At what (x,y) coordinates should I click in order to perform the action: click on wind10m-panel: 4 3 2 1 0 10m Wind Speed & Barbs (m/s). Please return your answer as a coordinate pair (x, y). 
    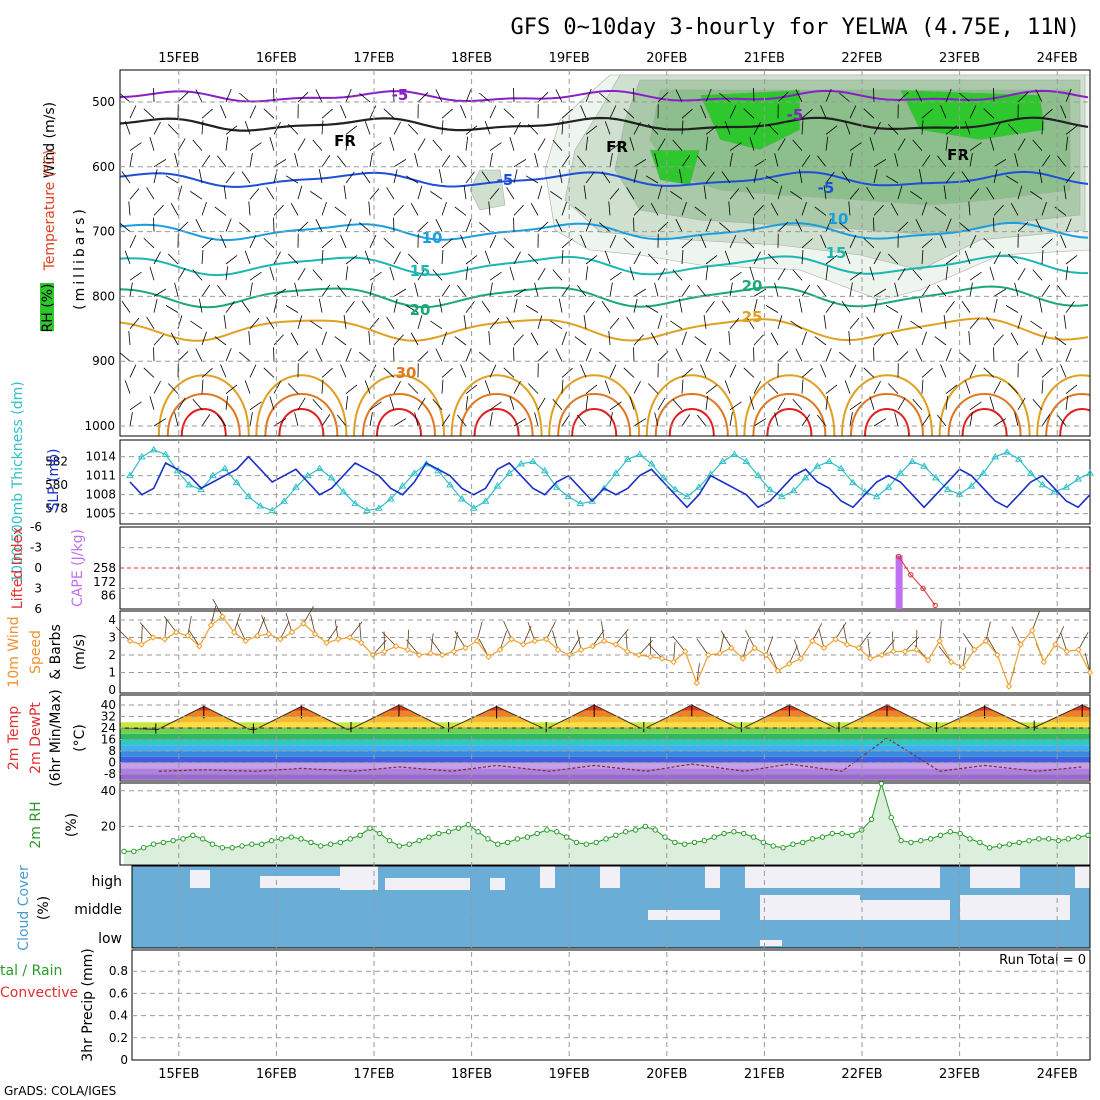
    Looking at the image, I should click on (550, 647).